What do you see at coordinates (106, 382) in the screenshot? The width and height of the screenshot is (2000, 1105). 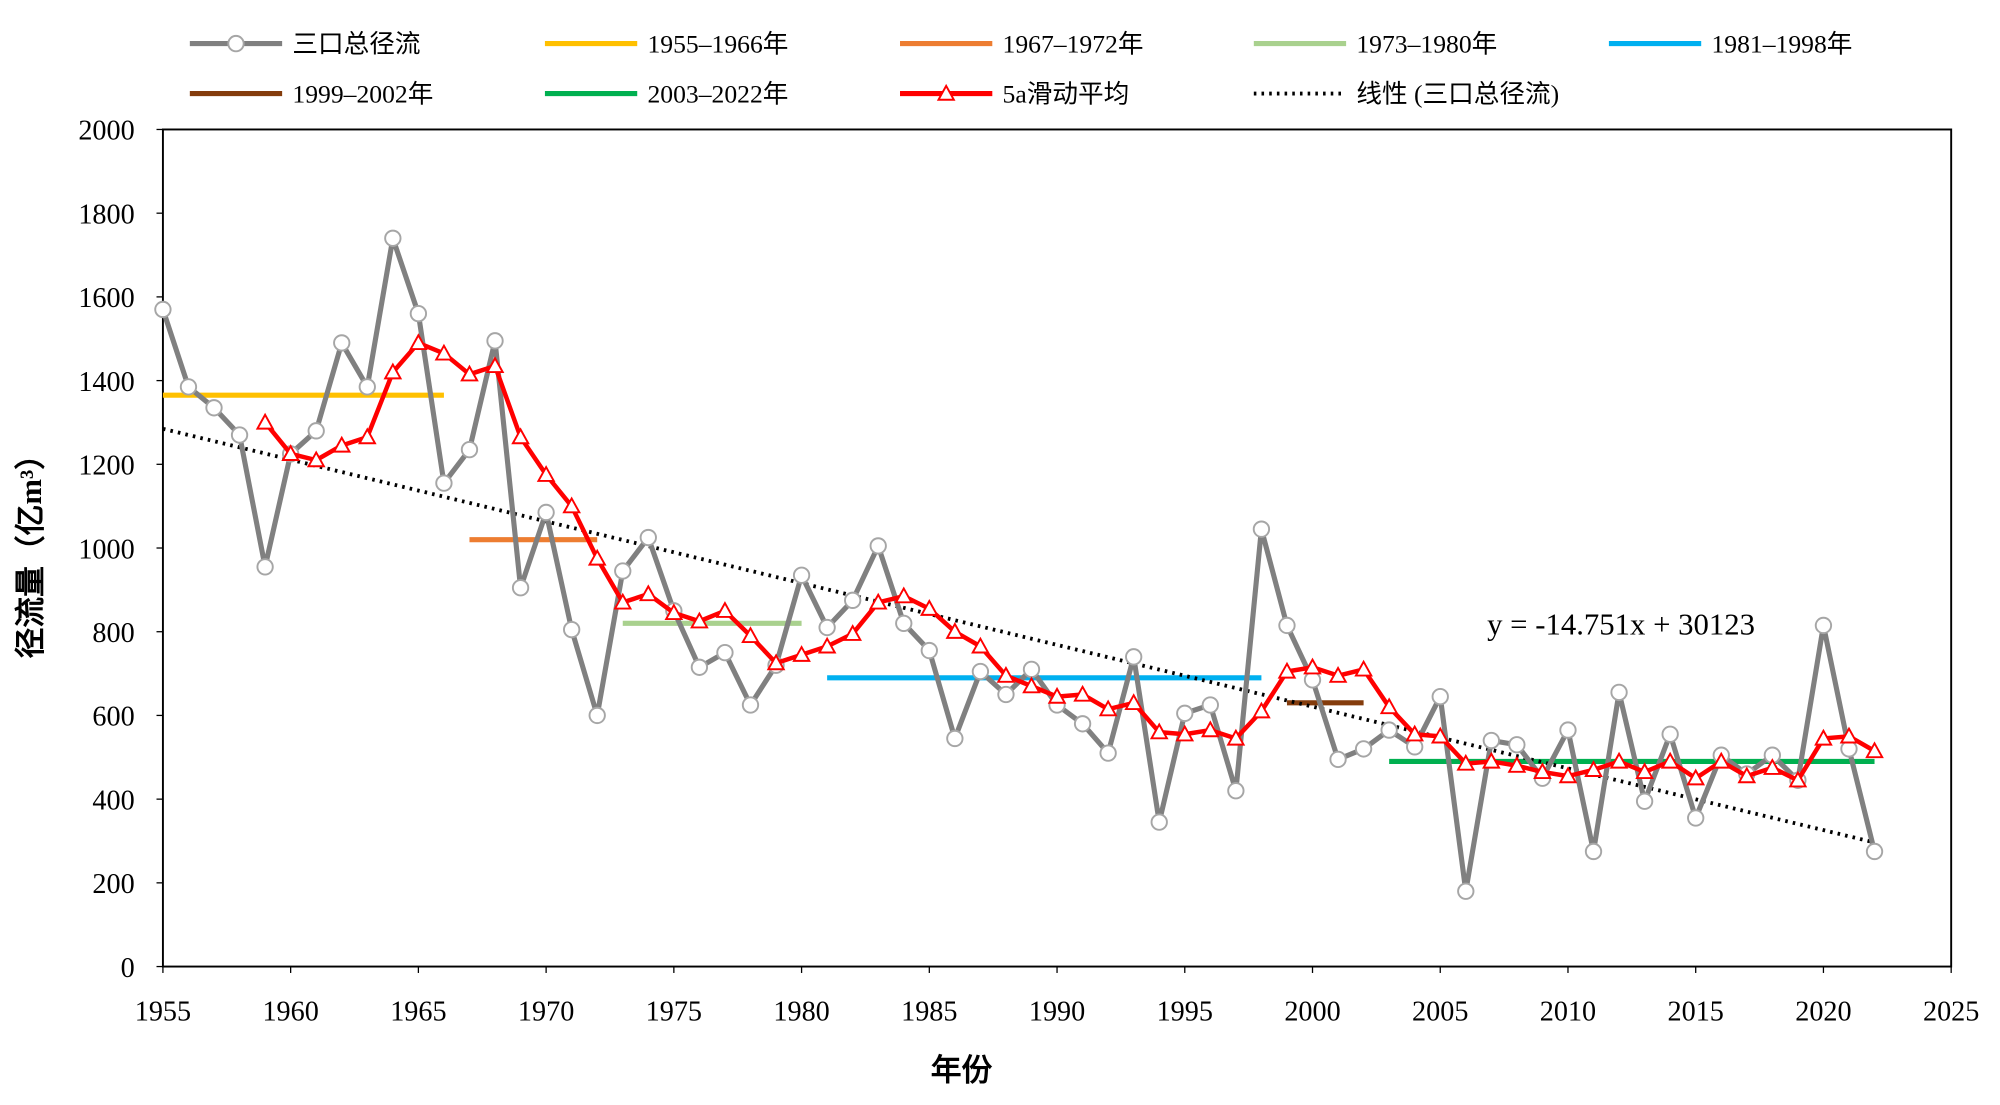 I see `y-tick-label: 1400` at bounding box center [106, 382].